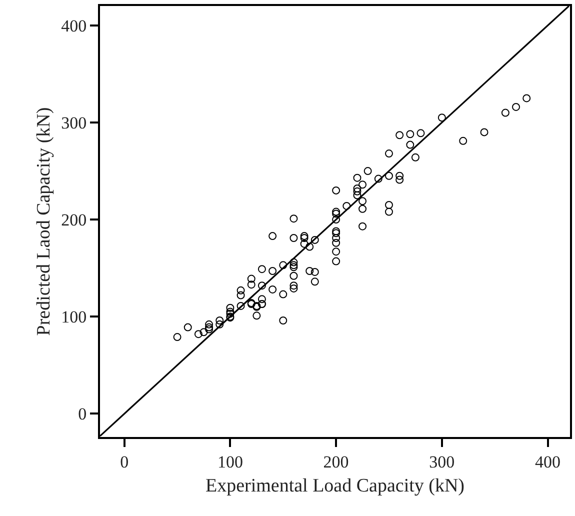 The height and width of the screenshot is (516, 575). I want to click on x-axis-title: Experimental Load Capacity (kN), so click(335, 486).